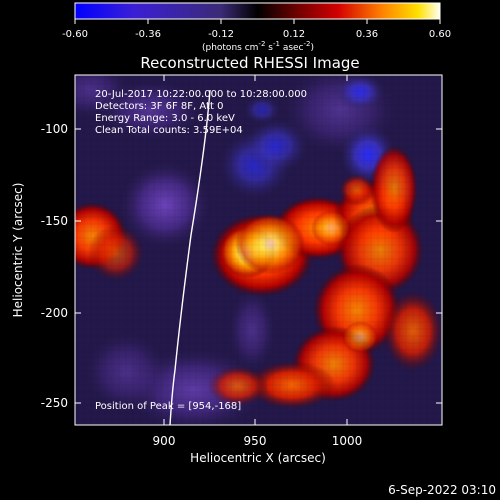  What do you see at coordinates (190, 257) in the screenshot?
I see `solar-limb-contour` at bounding box center [190, 257].